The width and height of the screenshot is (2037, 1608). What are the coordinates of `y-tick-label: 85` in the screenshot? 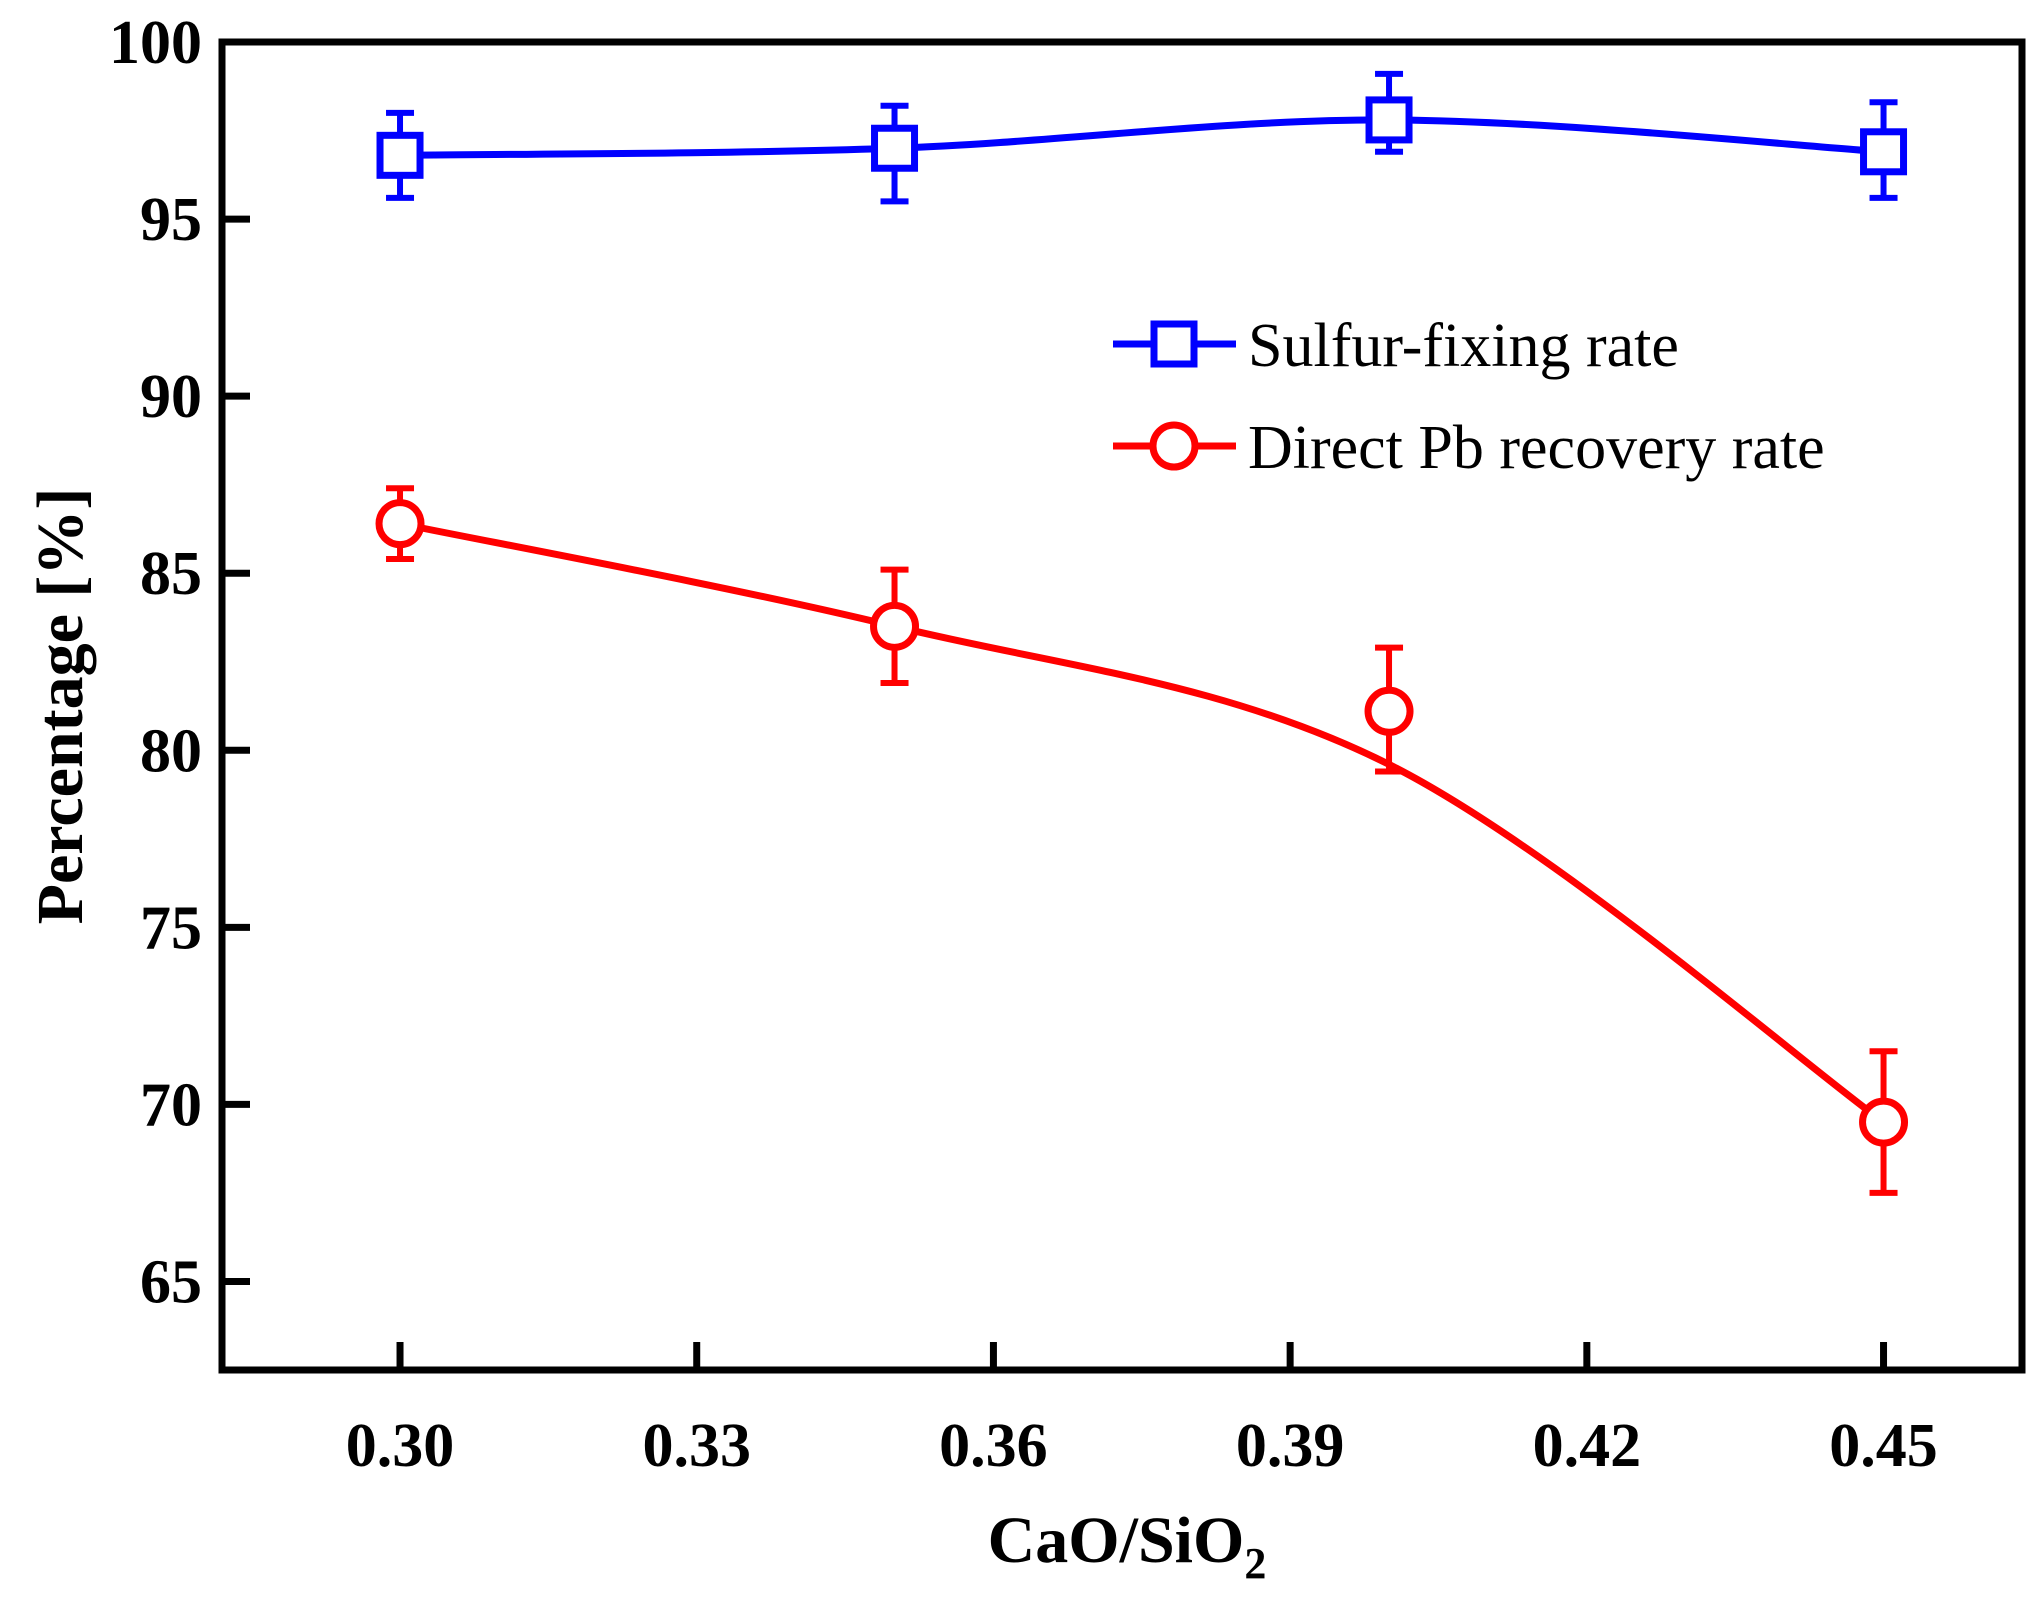 It's located at (171, 574).